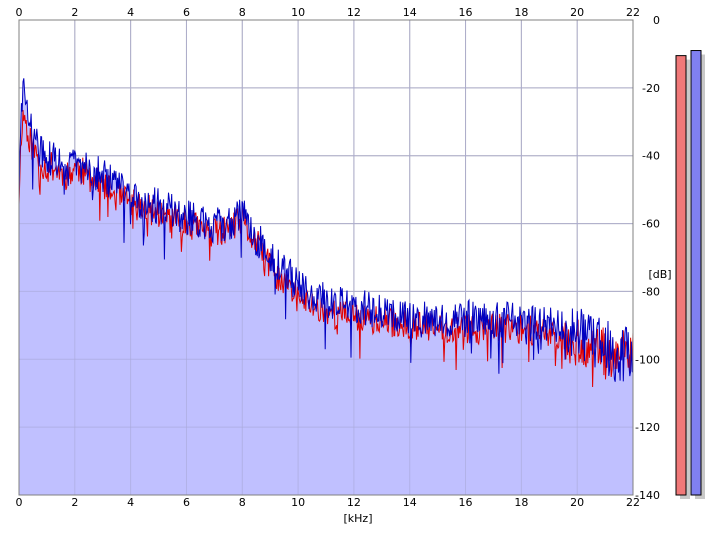 The width and height of the screenshot is (716, 535). Describe the element at coordinates (647, 258) in the screenshot. I see `y-tick-labels: 0 -20 -40 -60 -80 -100 -120 -140` at that location.